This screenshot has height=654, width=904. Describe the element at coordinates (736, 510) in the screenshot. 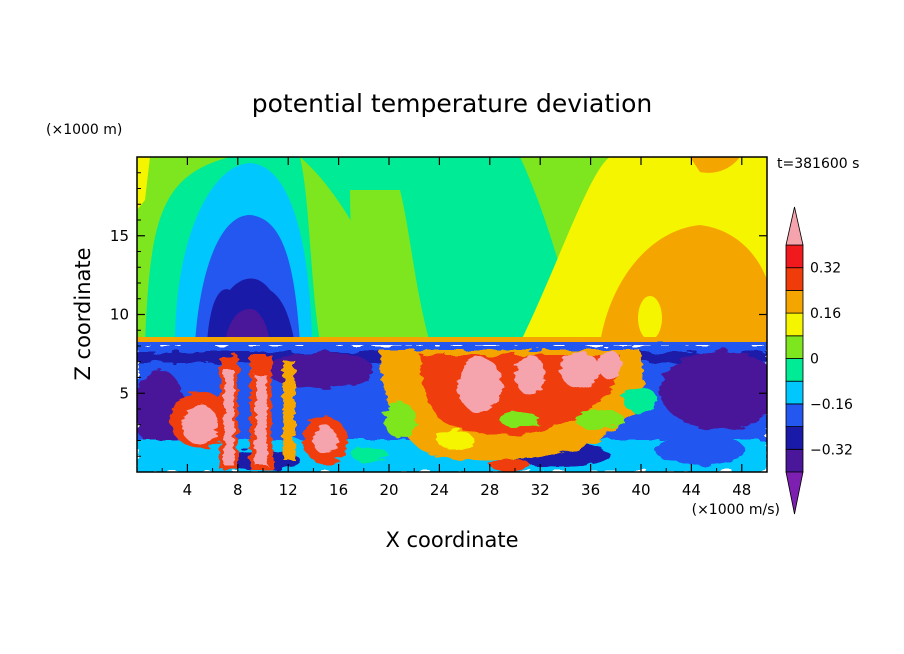

I see `x-unit-label: (×1000 m/s)` at that location.